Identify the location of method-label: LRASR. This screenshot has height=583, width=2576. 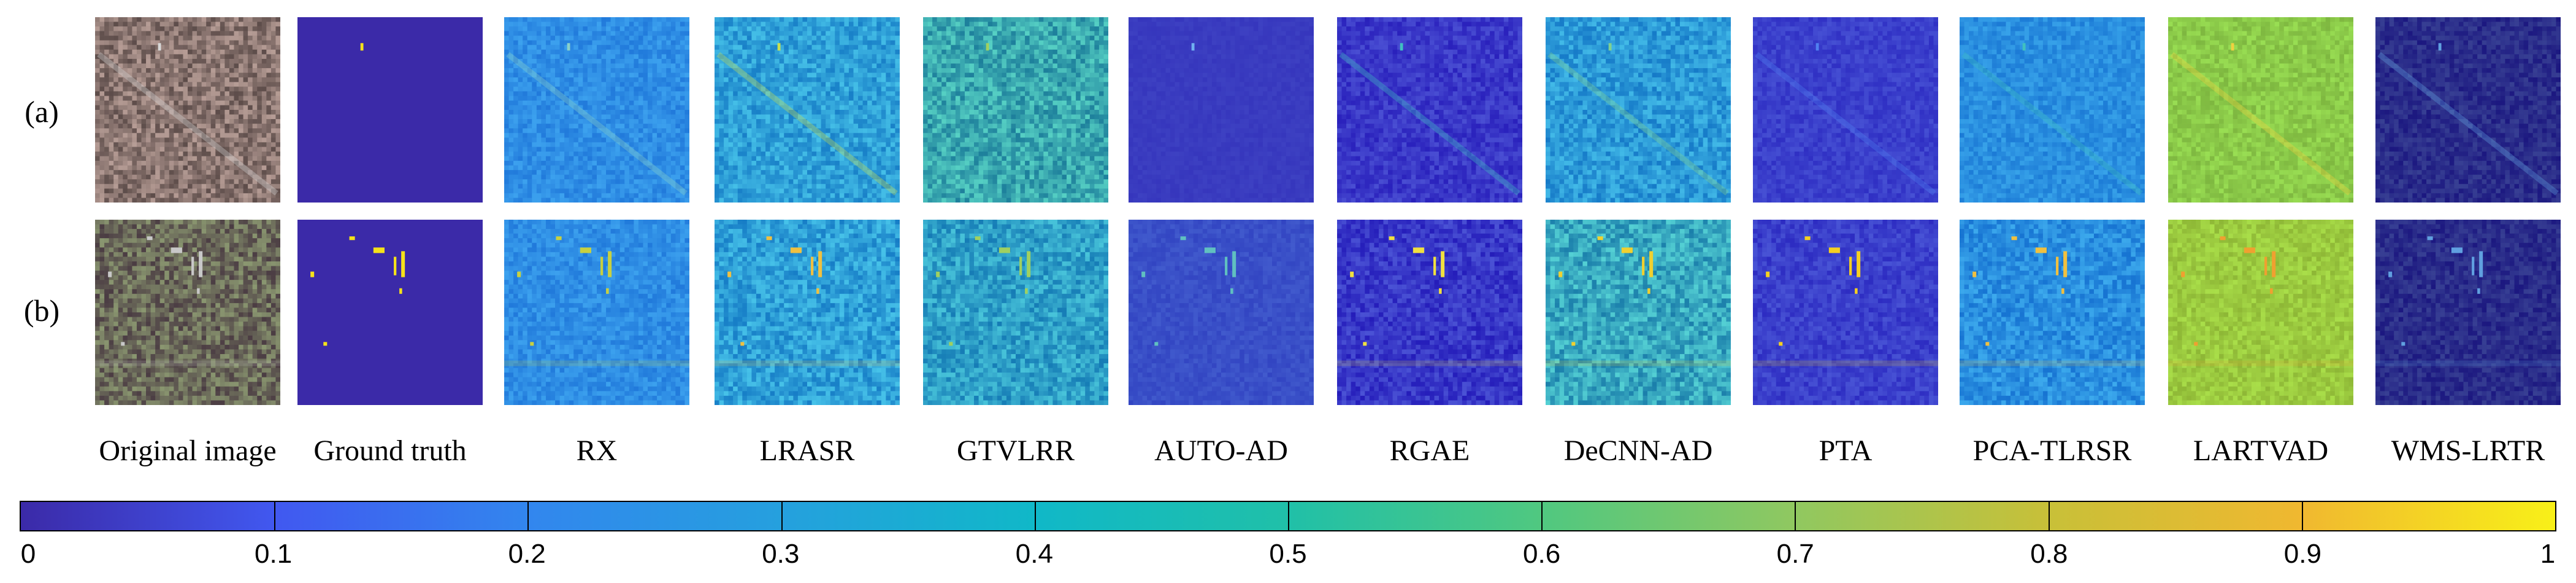
(807, 451).